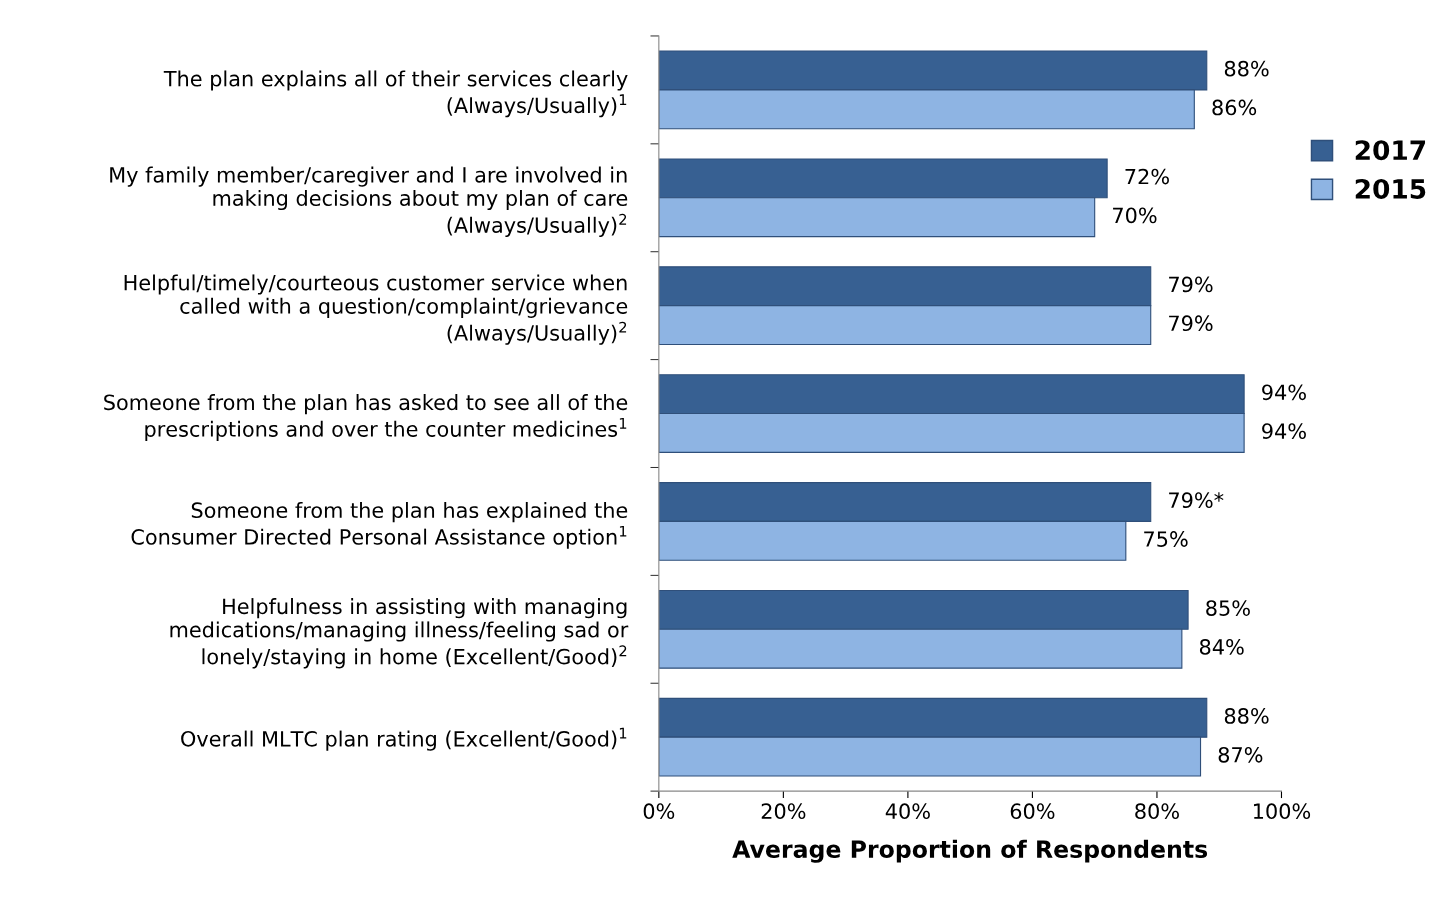  Describe the element at coordinates (395, 94) in the screenshot. I see `y-tick-label: The plan explains all of their services clearly (Always/Usually)$^{1}$` at that location.